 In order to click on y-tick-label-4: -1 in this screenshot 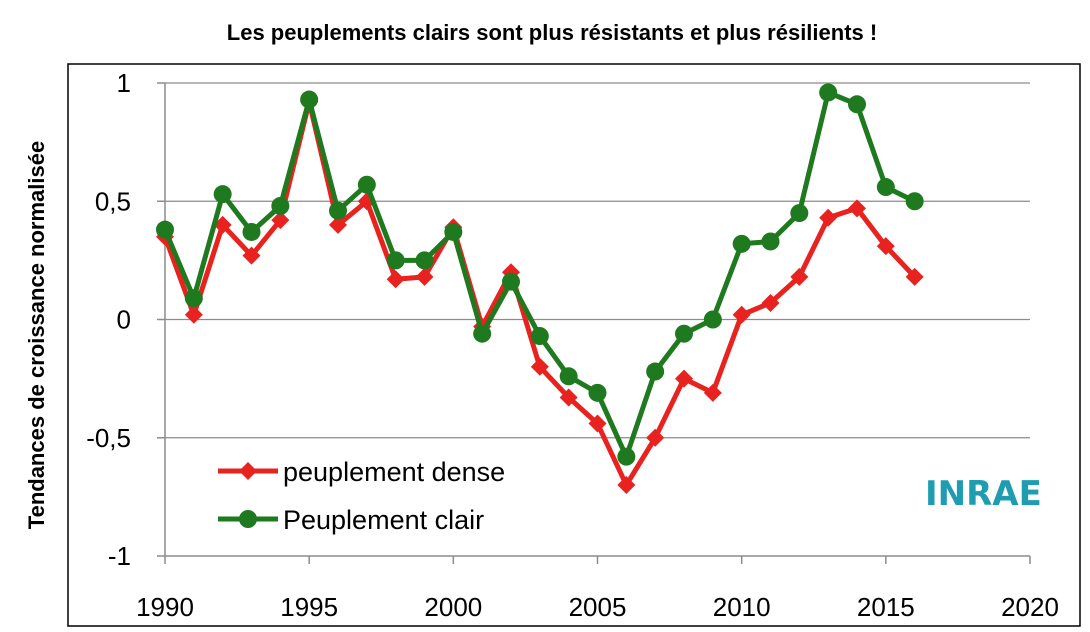, I will do `click(119, 556)`.